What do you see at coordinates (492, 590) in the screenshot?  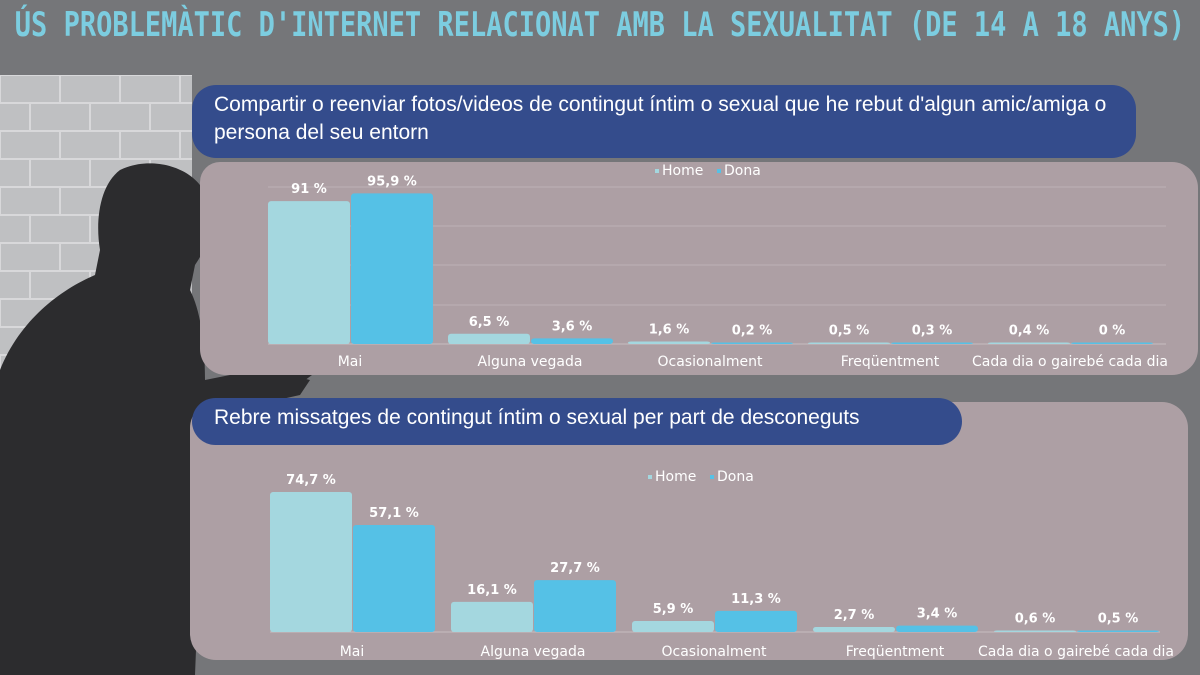 I see `data-label: 16,1 %` at bounding box center [492, 590].